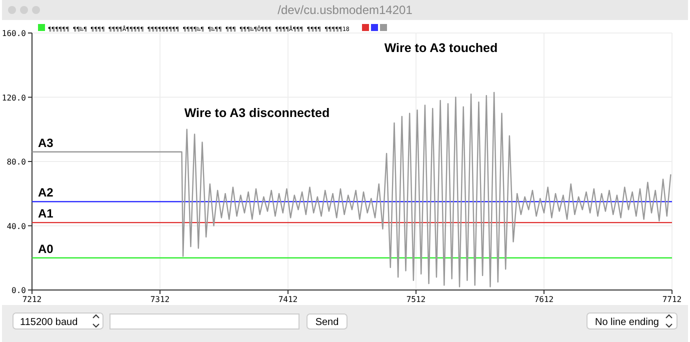 Image resolution: width=690 pixels, height=342 pixels. I want to click on series-label: A3, so click(46, 143).